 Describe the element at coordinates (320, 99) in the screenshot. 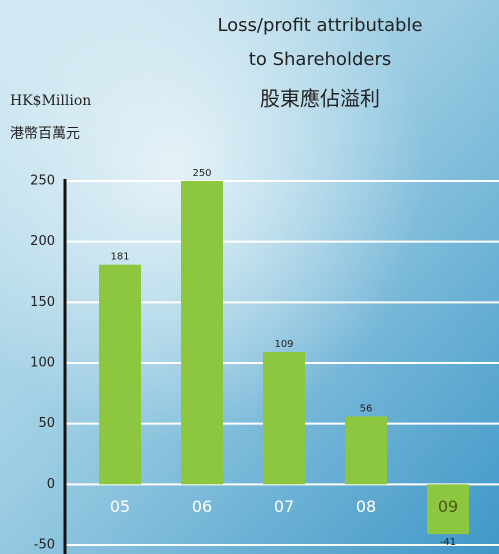

I see `chart-title-chinese: 股東應佔溢利` at that location.